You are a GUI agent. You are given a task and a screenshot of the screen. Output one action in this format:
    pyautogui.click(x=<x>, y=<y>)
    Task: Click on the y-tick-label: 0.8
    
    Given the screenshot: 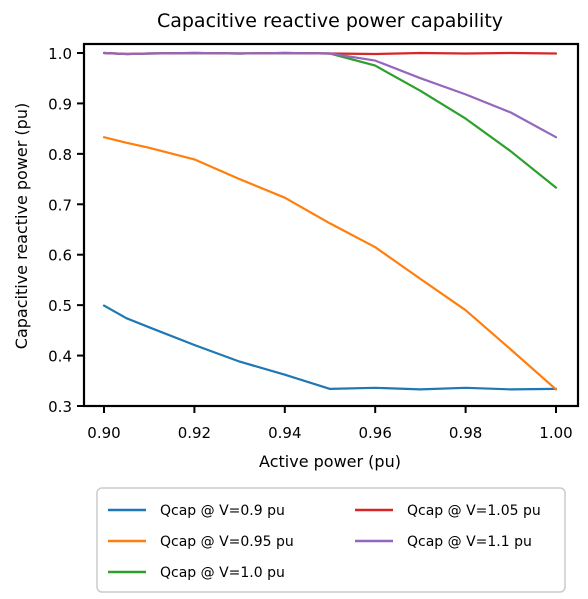 What is the action you would take?
    pyautogui.click(x=60, y=155)
    